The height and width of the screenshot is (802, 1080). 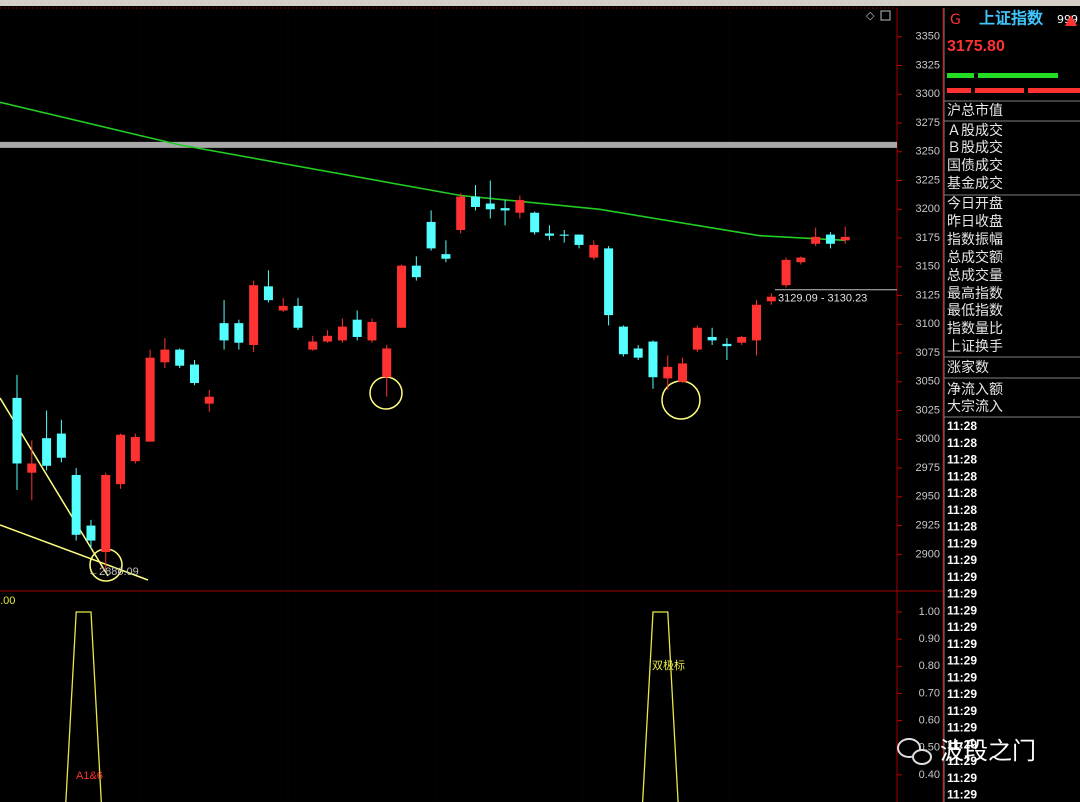 I want to click on indicator-label: A1&6, so click(x=89, y=776).